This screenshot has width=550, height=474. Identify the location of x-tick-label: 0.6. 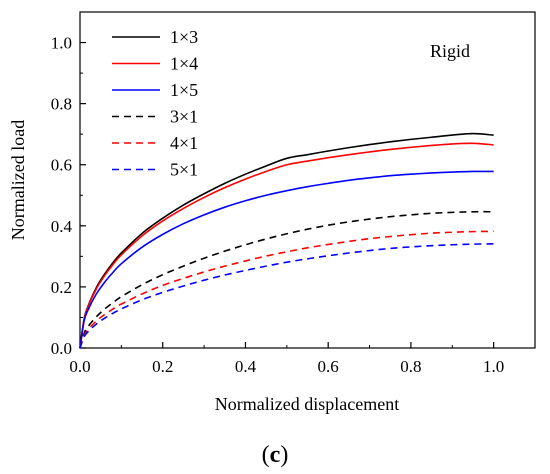
(328, 366).